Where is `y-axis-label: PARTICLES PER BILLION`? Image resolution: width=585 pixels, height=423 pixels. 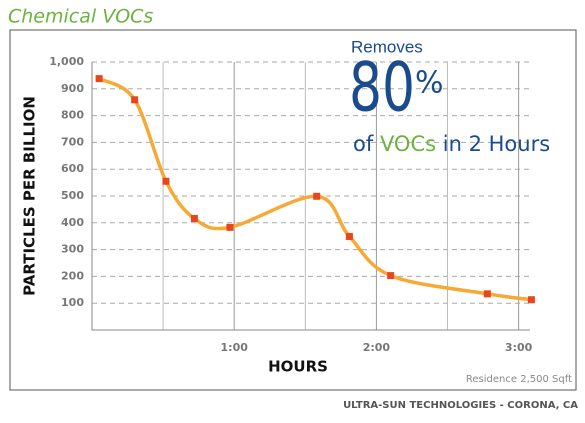
y-axis-label: PARTICLES PER BILLION is located at coordinates (30, 196).